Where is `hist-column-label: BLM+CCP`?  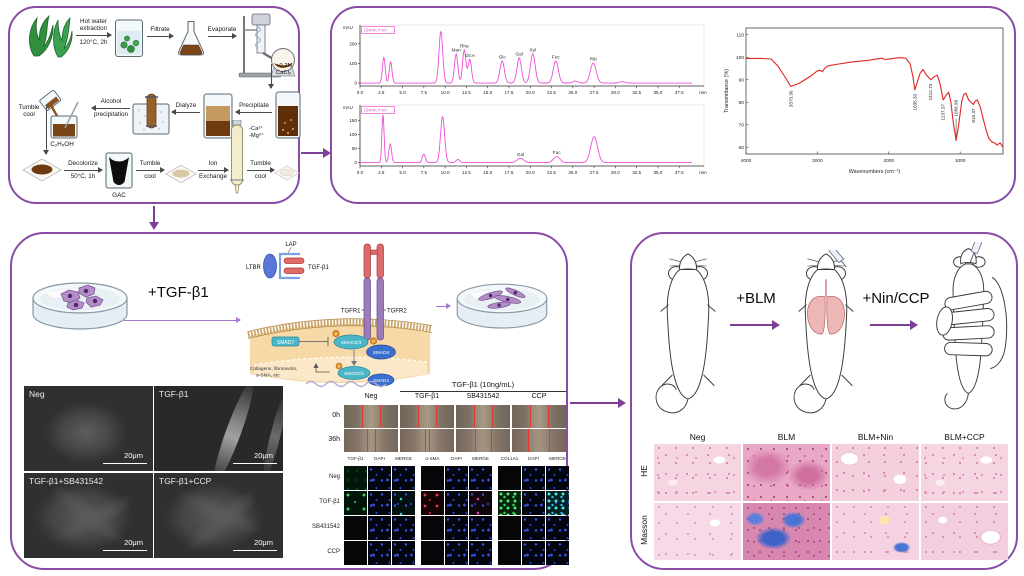 hist-column-label: BLM+CCP is located at coordinates (964, 437).